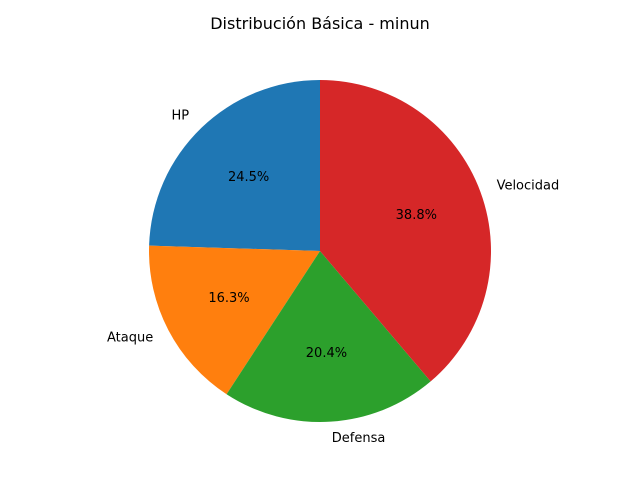 The width and height of the screenshot is (640, 480). Describe the element at coordinates (320, 23) in the screenshot. I see `chart-title: Distribución Básica - minun` at that location.